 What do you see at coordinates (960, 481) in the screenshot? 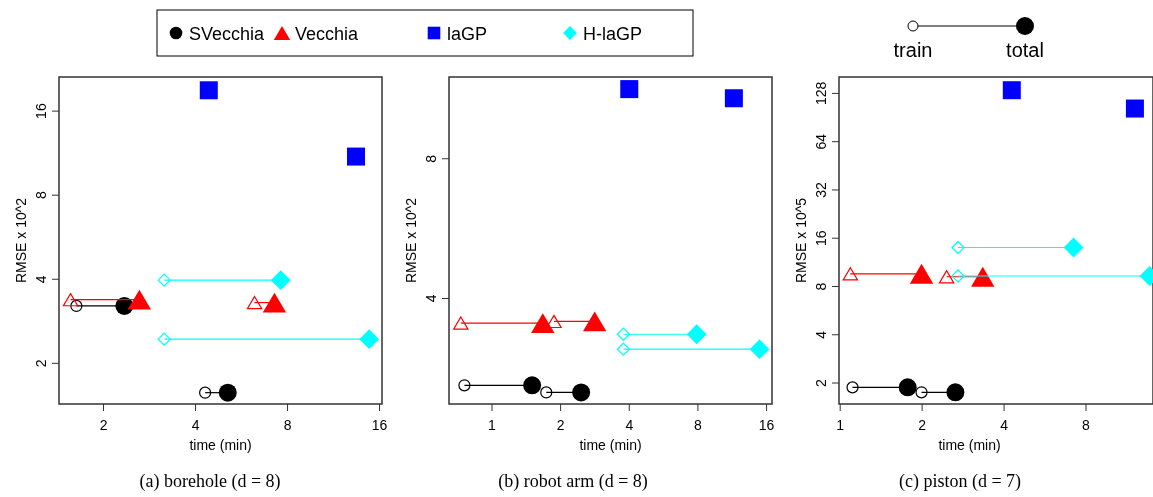
I see `text: (c) piston (d = 7)` at bounding box center [960, 481].